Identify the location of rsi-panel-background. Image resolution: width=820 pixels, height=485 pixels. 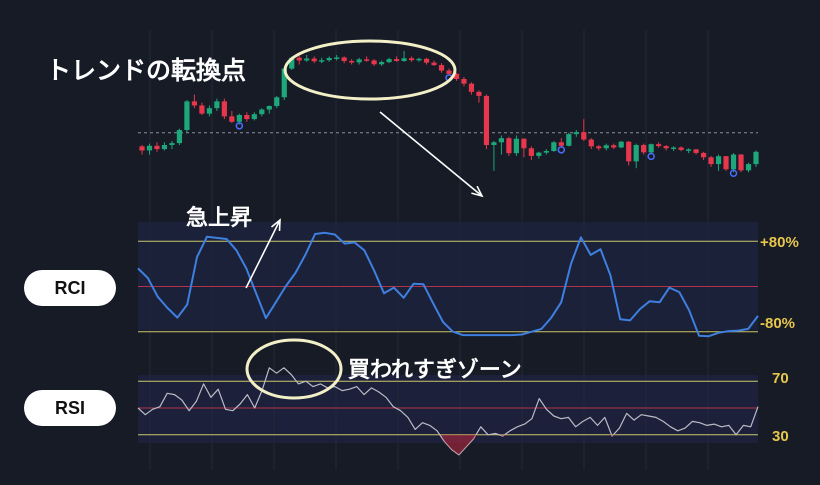
(448, 409).